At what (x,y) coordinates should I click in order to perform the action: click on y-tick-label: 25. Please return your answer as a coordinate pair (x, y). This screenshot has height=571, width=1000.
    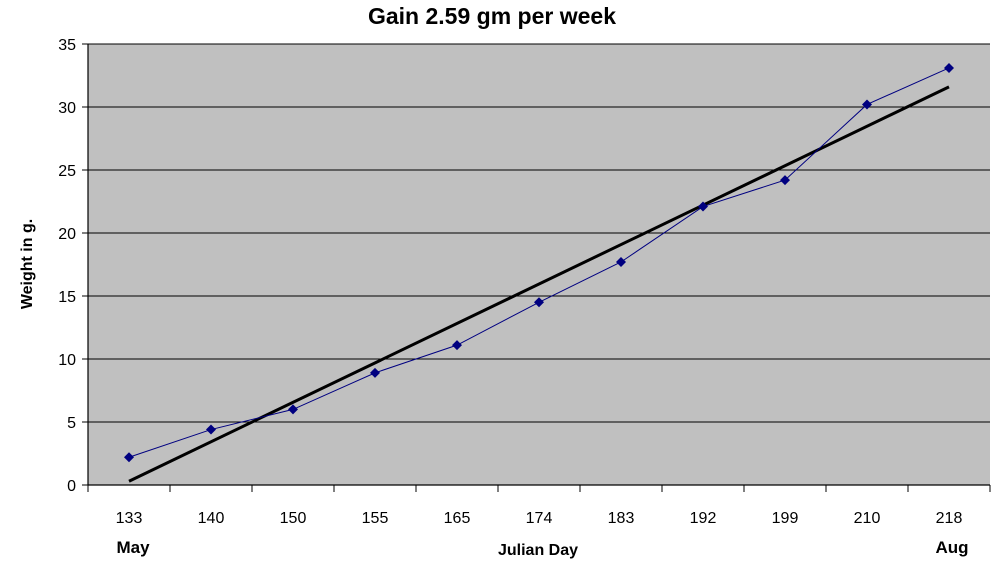
    Looking at the image, I should click on (67, 171).